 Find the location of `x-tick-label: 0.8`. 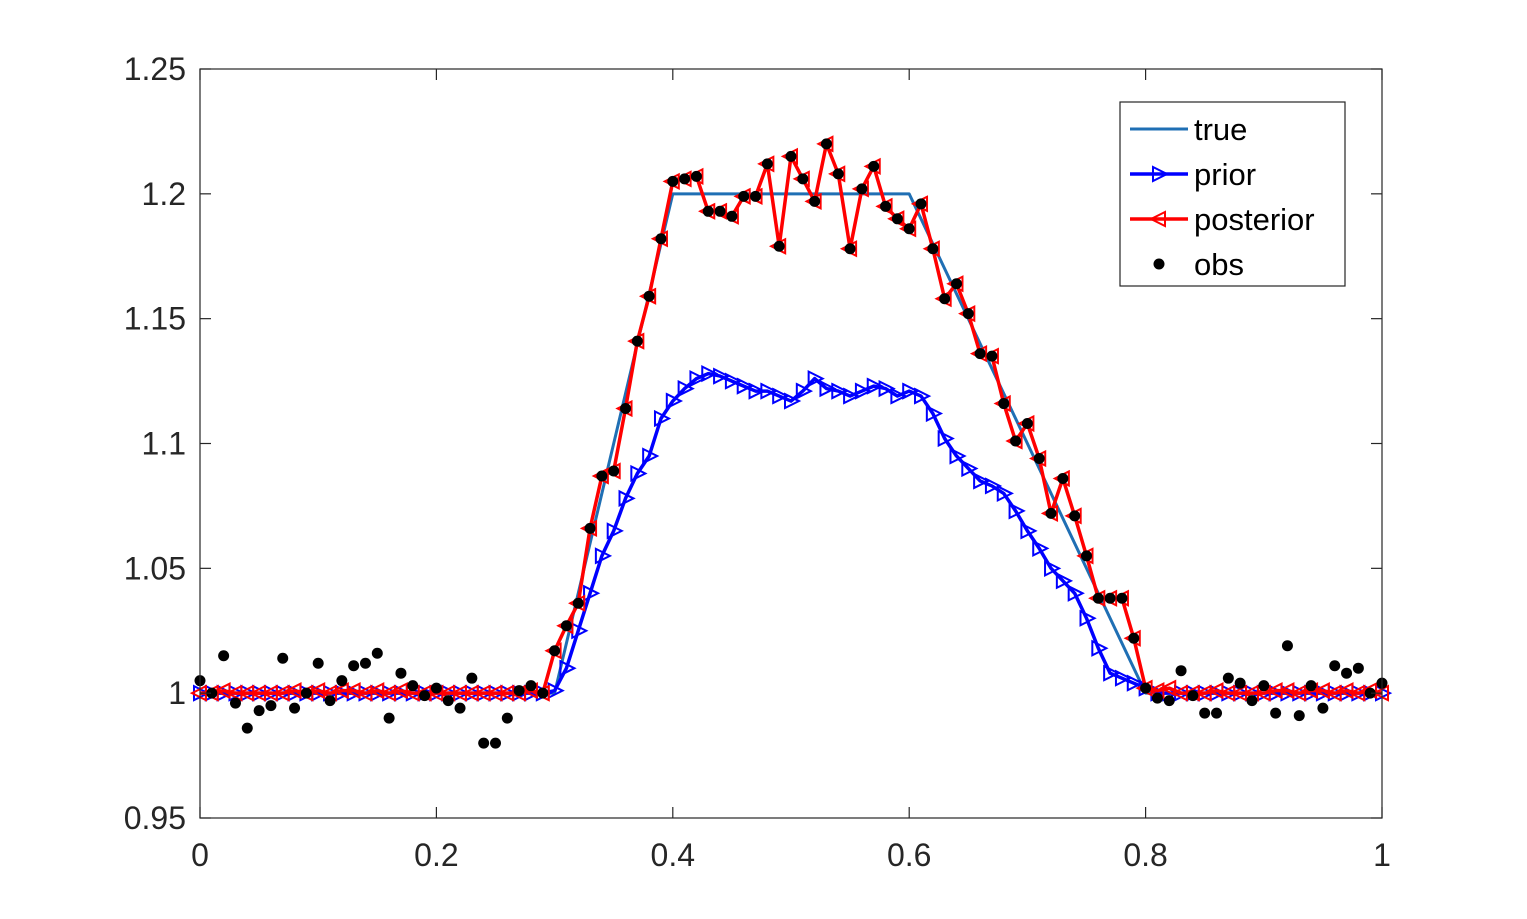

x-tick-label: 0.8 is located at coordinates (1145, 855).